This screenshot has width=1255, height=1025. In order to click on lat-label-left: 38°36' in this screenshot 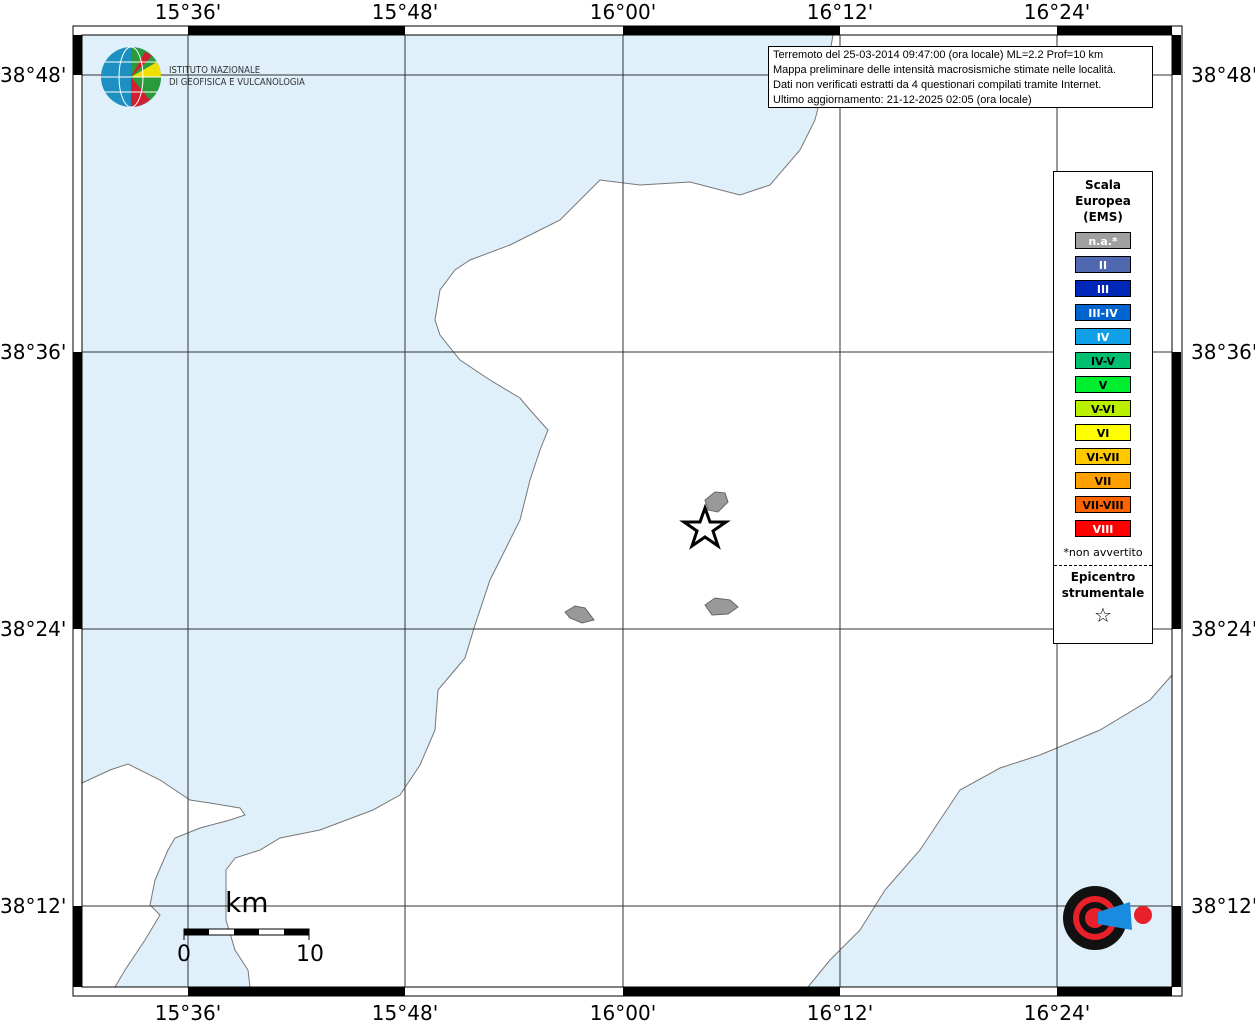, I will do `click(33, 352)`.